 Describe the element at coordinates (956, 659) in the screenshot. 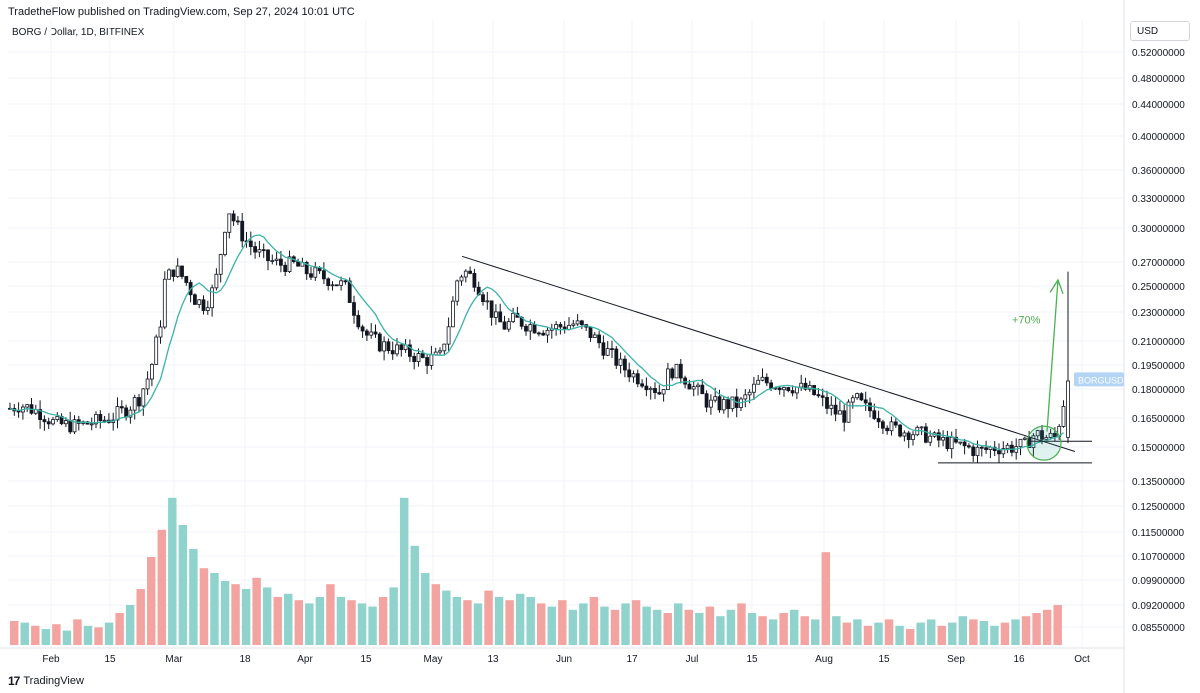

I see `time-tick-label: Sep` at that location.